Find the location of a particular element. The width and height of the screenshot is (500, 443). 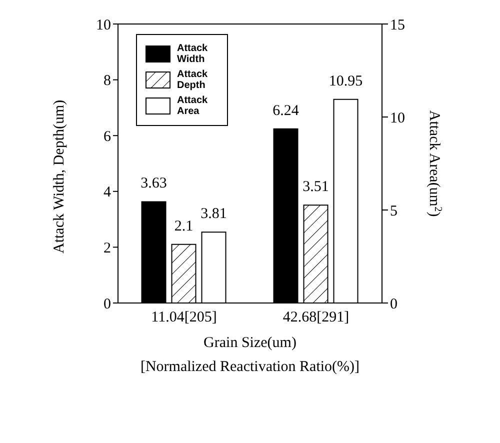

legend-label: Attack Width is located at coordinates (193, 54).